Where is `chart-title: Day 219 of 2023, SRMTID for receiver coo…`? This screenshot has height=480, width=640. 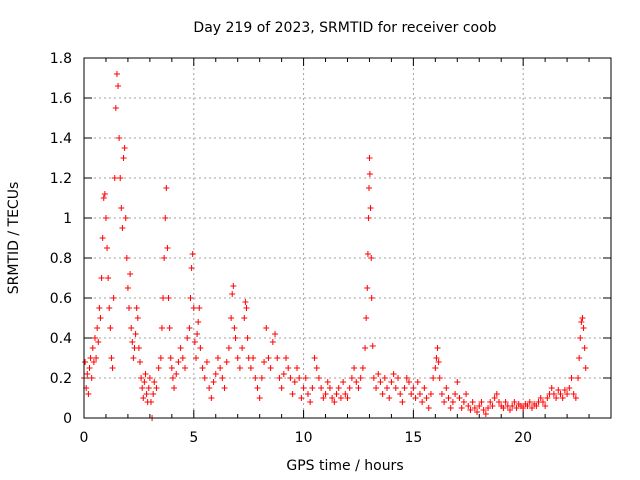
chart-title: Day 219 of 2023, SRMTID for receiver coo… is located at coordinates (344, 28).